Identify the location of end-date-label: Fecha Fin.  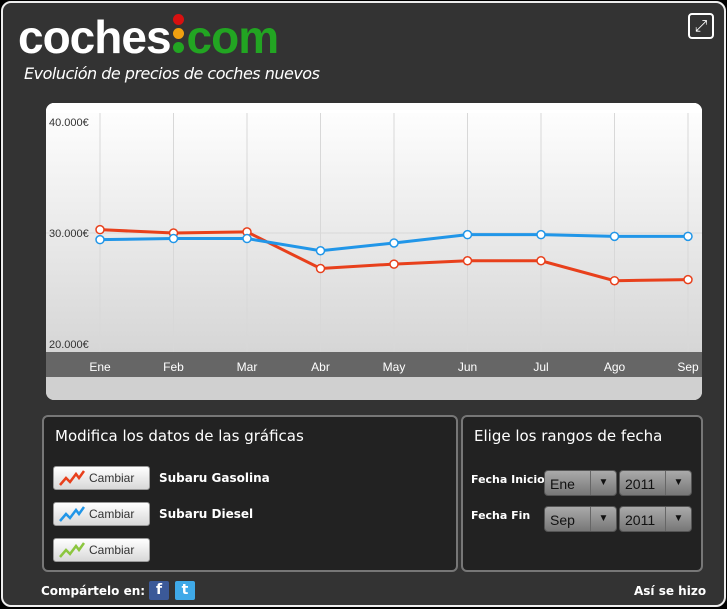
(501, 515).